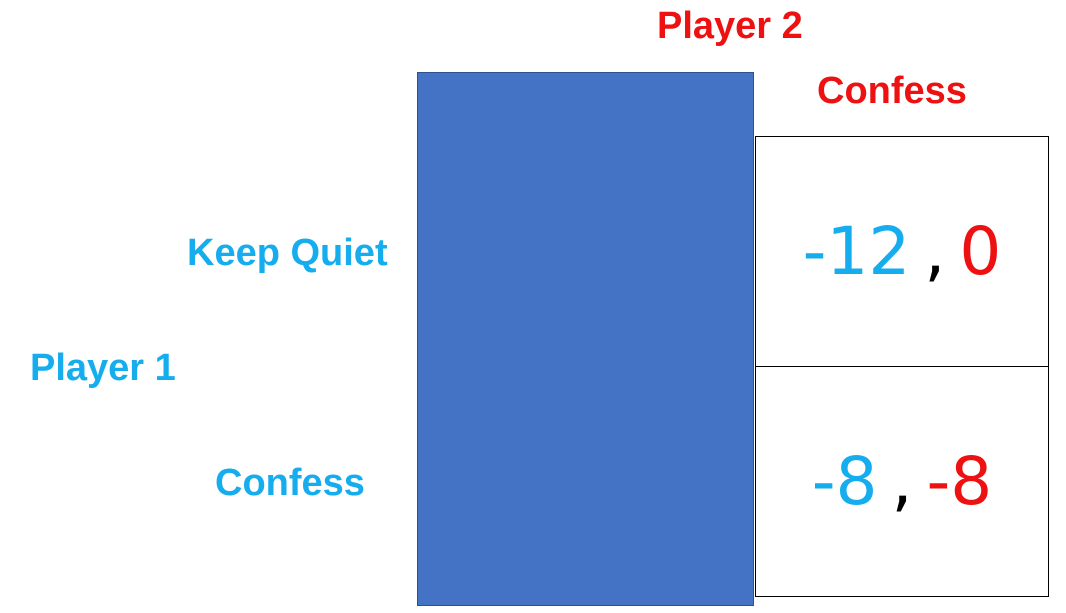 The image size is (1066, 613). What do you see at coordinates (287, 253) in the screenshot?
I see `player1-strategy-keep-quiet: Keep Quiet` at bounding box center [287, 253].